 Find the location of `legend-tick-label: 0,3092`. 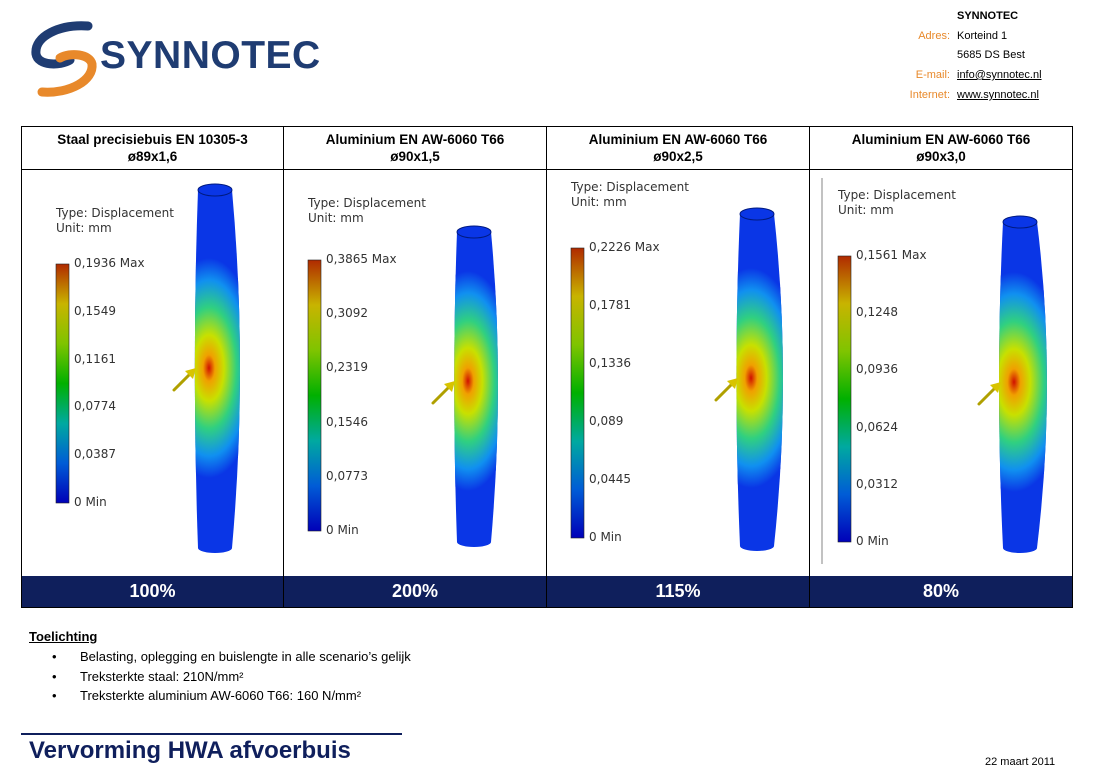

legend-tick-label: 0,3092 is located at coordinates (347, 313).